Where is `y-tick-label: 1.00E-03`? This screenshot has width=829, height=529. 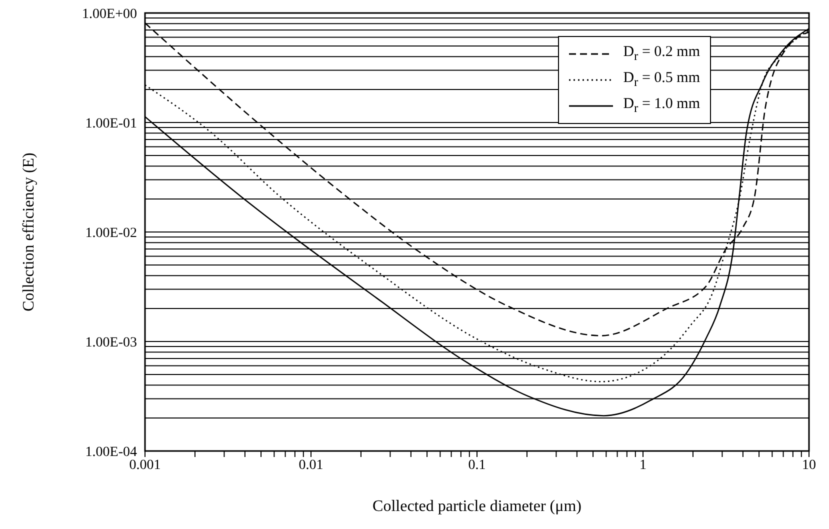 y-tick-label: 1.00E-03 is located at coordinates (111, 342).